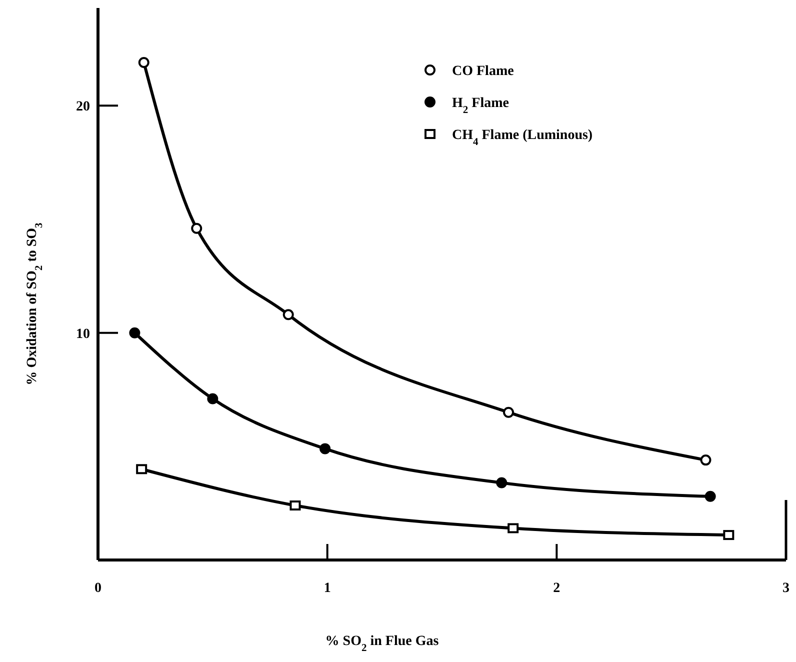 The width and height of the screenshot is (796, 662). What do you see at coordinates (98, 588) in the screenshot?
I see `x-tick-label: 0` at bounding box center [98, 588].